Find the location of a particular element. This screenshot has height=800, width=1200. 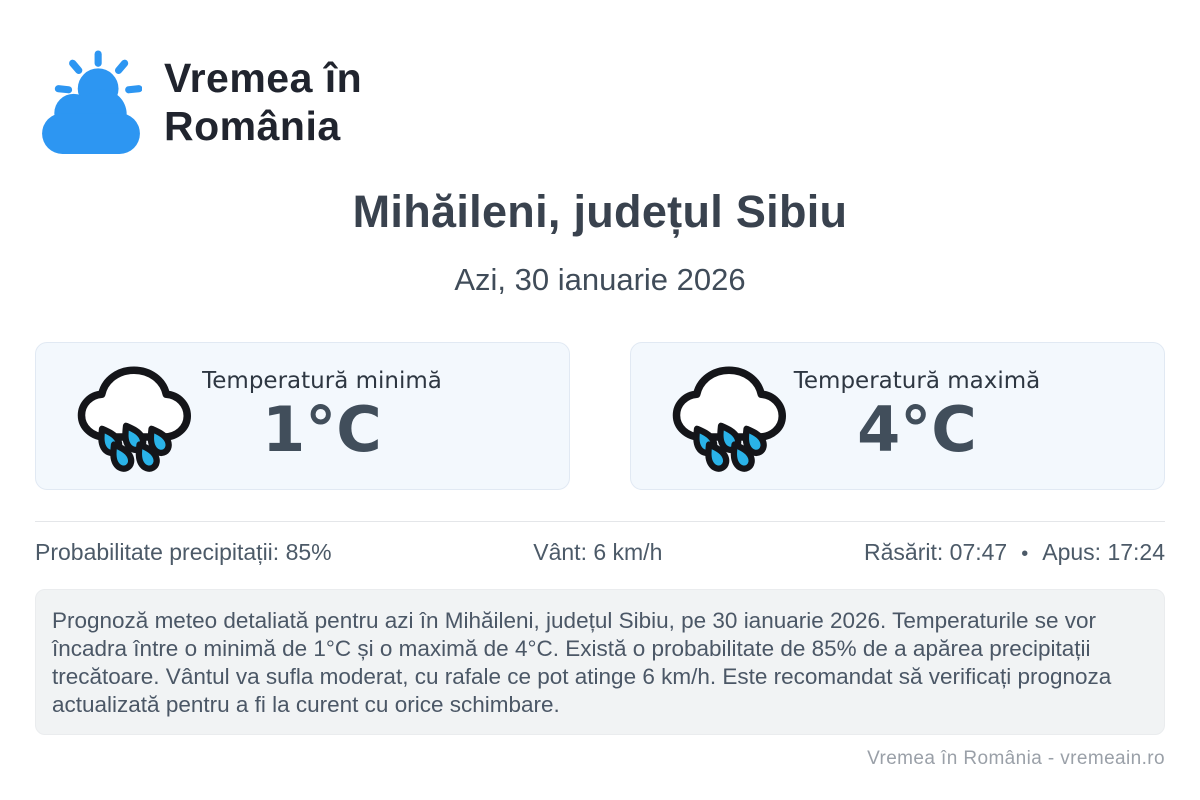

min-temperature-text: Temperatură minimă 1°C is located at coordinates (322, 416).